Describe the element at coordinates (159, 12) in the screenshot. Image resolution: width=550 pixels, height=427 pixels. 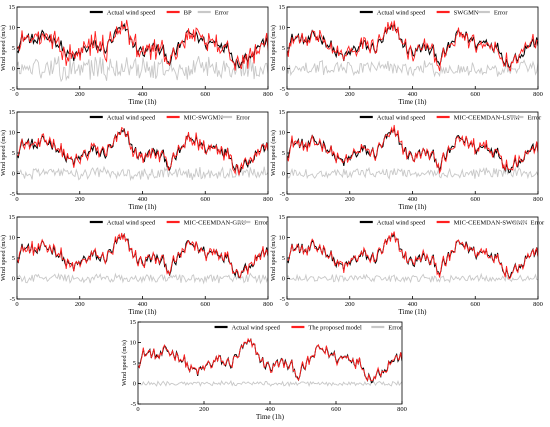
I see `legend: Actual wind speed BP Error` at that location.